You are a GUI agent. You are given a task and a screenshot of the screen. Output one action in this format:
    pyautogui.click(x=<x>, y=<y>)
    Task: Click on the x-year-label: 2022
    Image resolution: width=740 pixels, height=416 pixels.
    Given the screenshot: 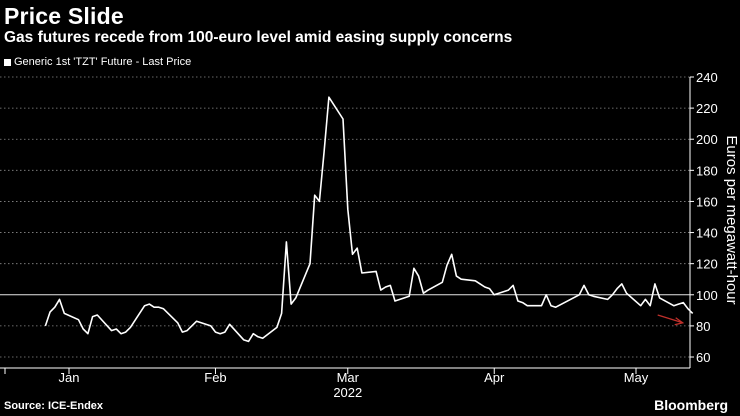 What is the action you would take?
    pyautogui.click(x=347, y=392)
    